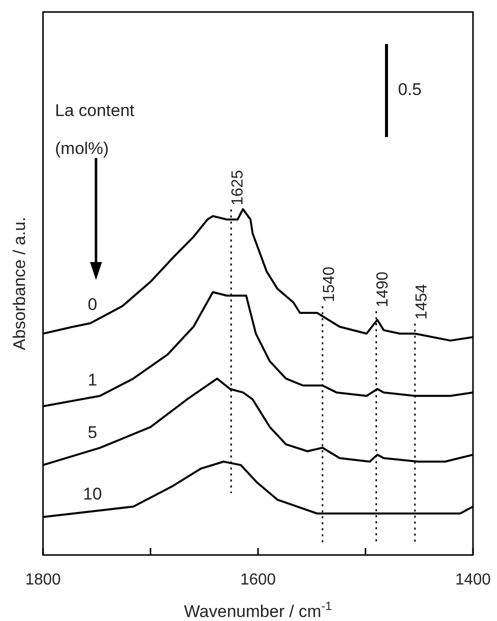 This screenshot has height=621, width=497. What do you see at coordinates (421, 302) in the screenshot?
I see `ref-line-label: 1454` at bounding box center [421, 302].